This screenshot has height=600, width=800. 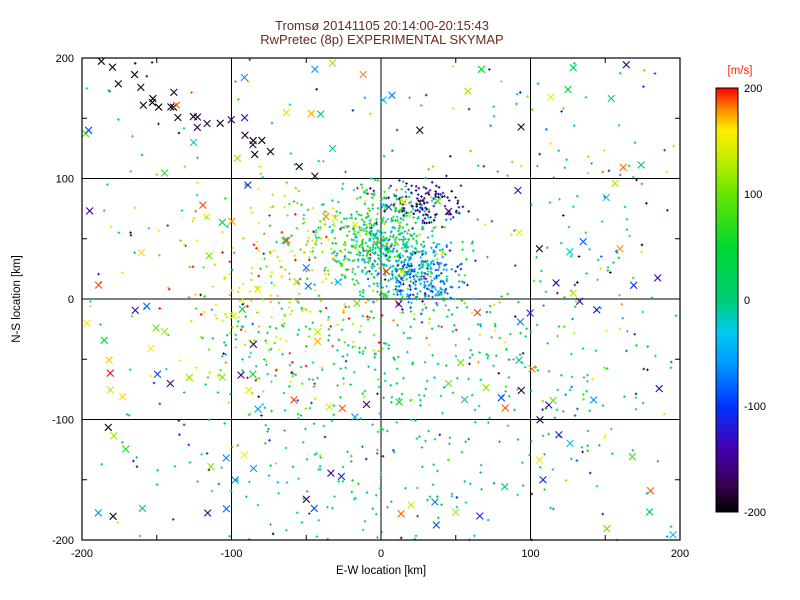 I want to click on x-tick-label: 100, so click(x=530, y=554).